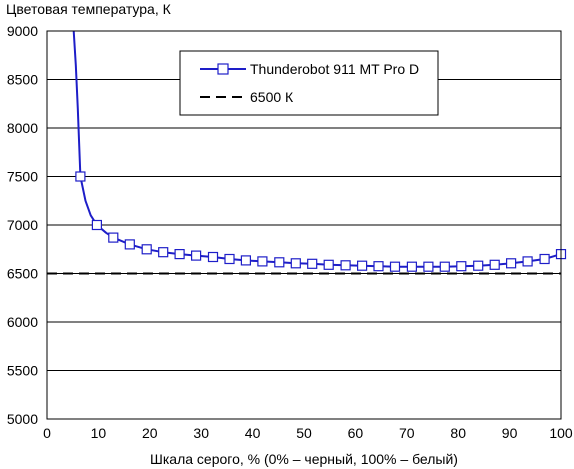 The image size is (574, 469). What do you see at coordinates (458, 433) in the screenshot?
I see `x-tick-label-80: 80` at bounding box center [458, 433].